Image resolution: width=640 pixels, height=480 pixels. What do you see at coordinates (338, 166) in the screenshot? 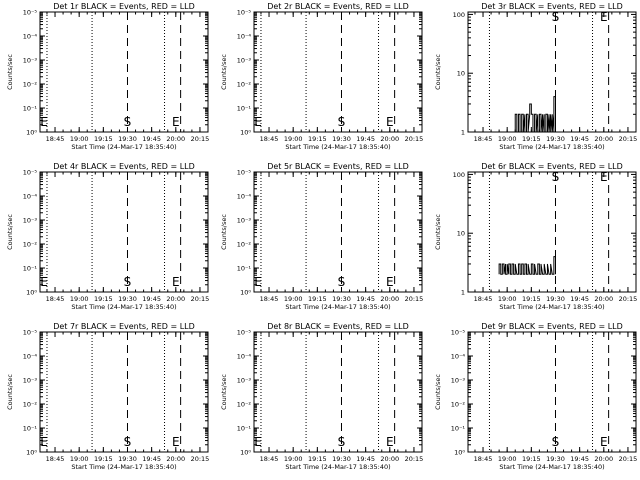
I see `chart-title: Det 5r BLACK = Events, RED = LLD` at bounding box center [338, 166].